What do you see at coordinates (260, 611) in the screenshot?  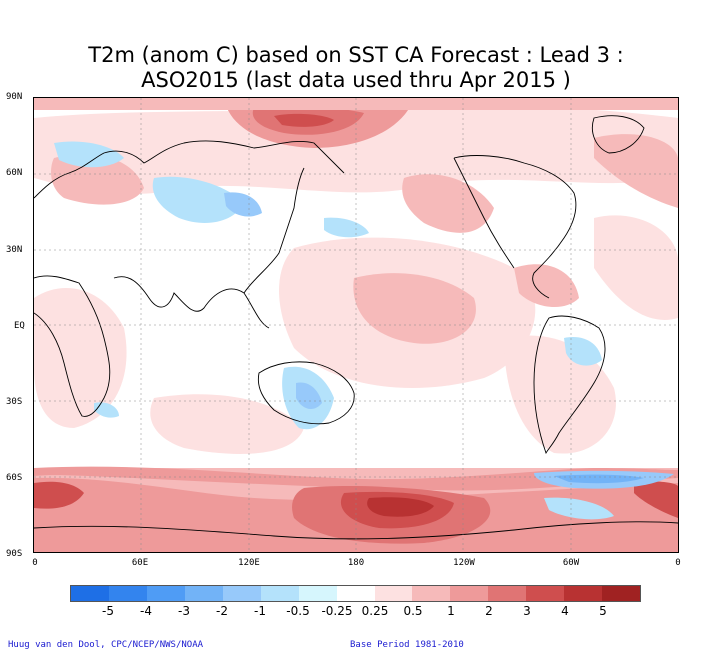 I see `legend-label: -1` at bounding box center [260, 611].